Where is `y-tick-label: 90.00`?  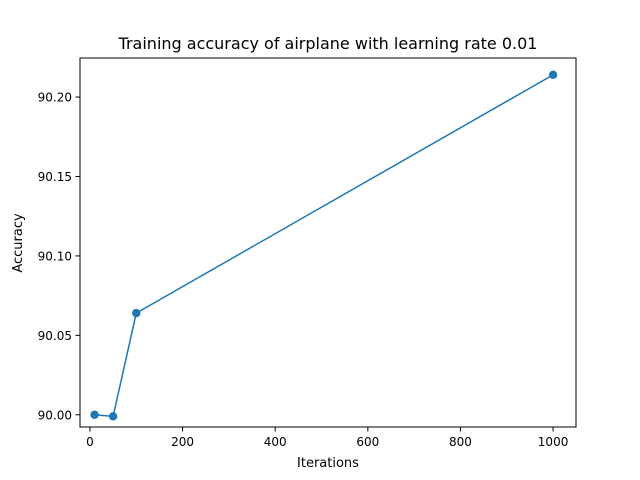
y-tick-label: 90.00 is located at coordinates (55, 415).